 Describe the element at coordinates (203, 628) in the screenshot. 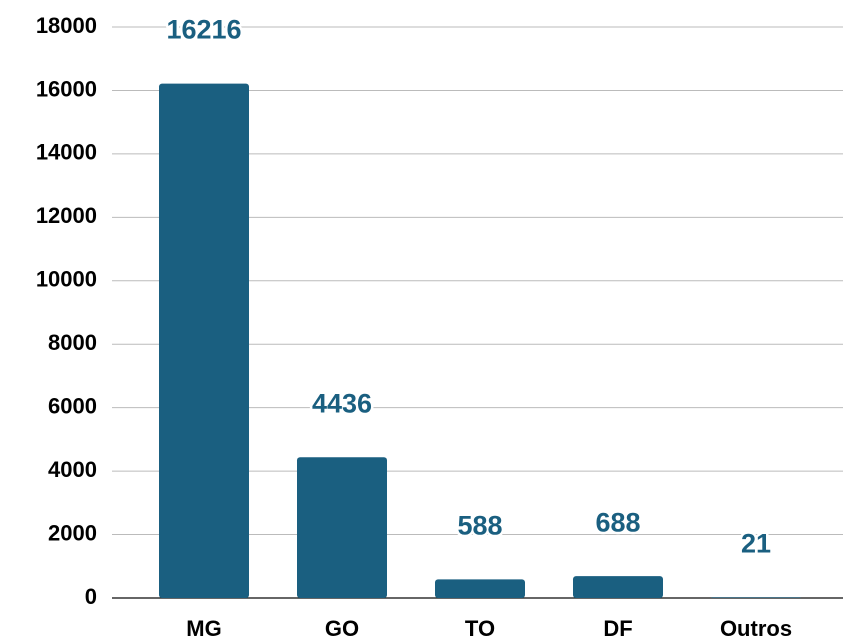

I see `x-tick-label: MG` at that location.